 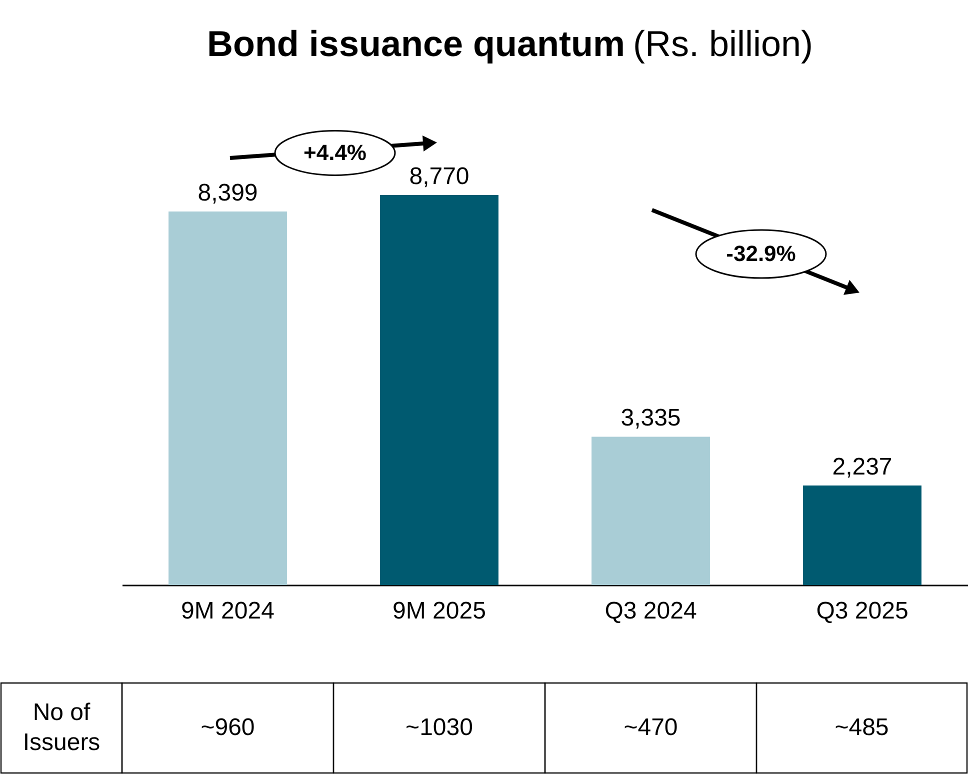 I want to click on data-label: 8,770, so click(x=439, y=176).